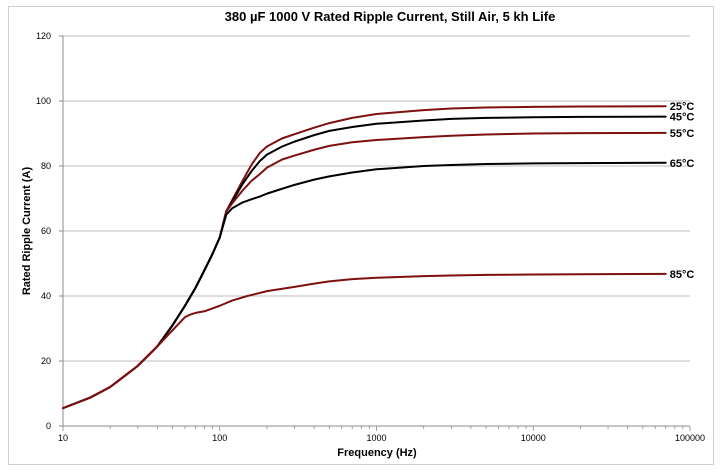  I want to click on series-labels: 25°C45°C 55°C 65°C 85°C, so click(682, 191).